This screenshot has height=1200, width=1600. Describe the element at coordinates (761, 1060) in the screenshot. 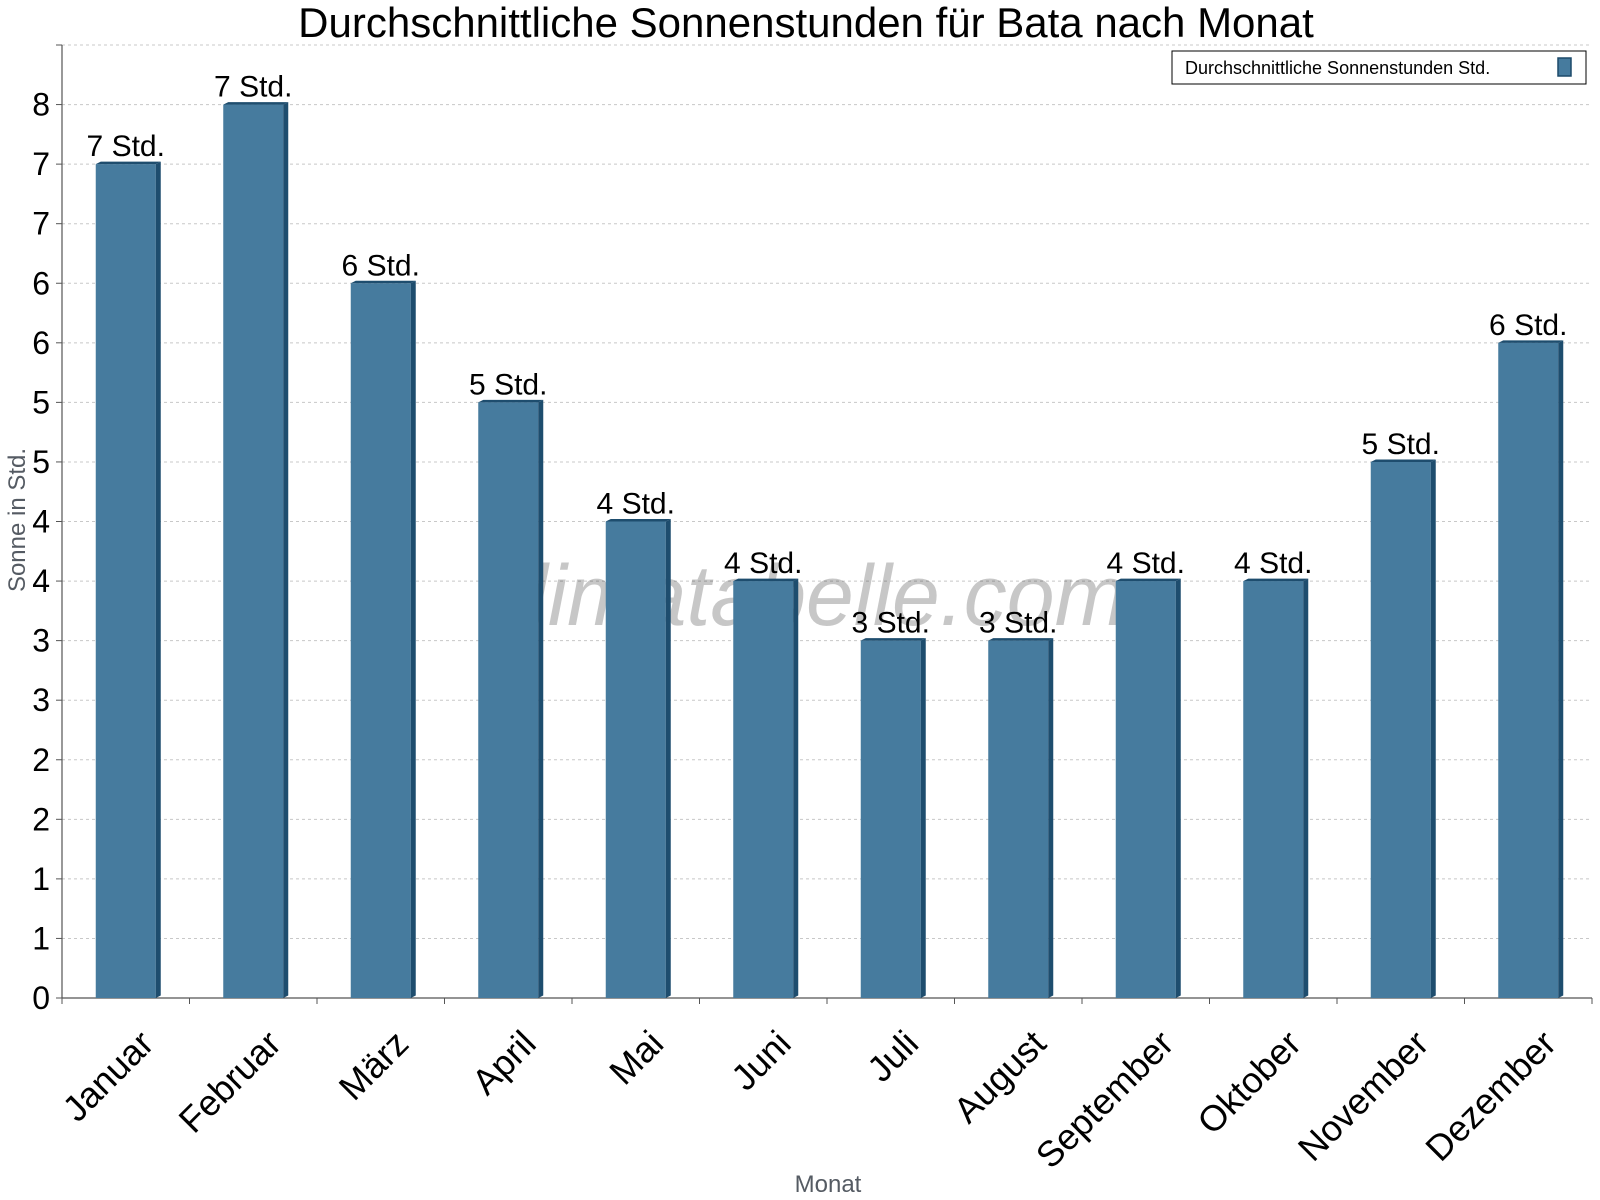

I see `x-tick-label: Juni` at that location.